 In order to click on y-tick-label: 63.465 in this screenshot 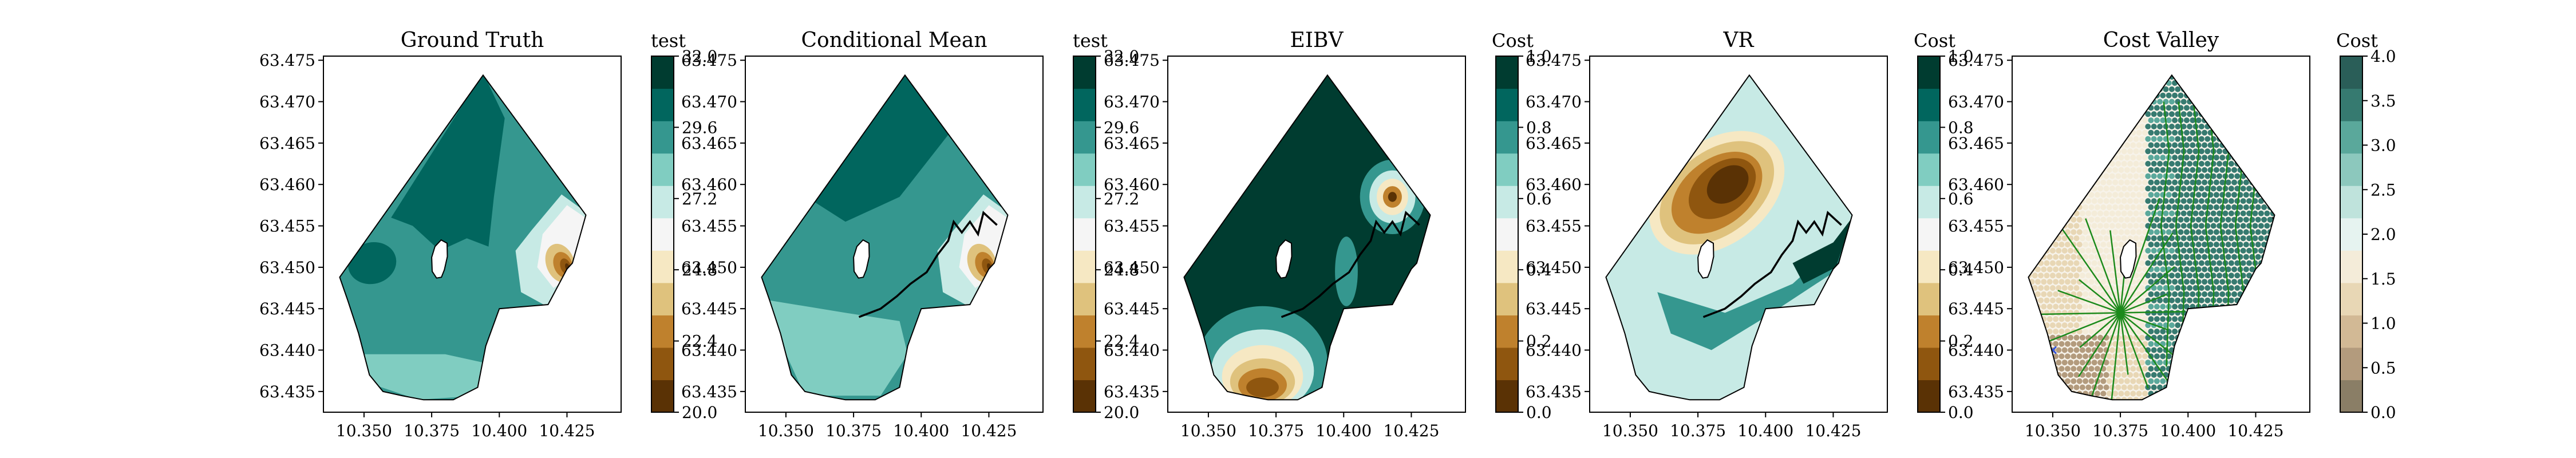, I will do `click(1132, 144)`.